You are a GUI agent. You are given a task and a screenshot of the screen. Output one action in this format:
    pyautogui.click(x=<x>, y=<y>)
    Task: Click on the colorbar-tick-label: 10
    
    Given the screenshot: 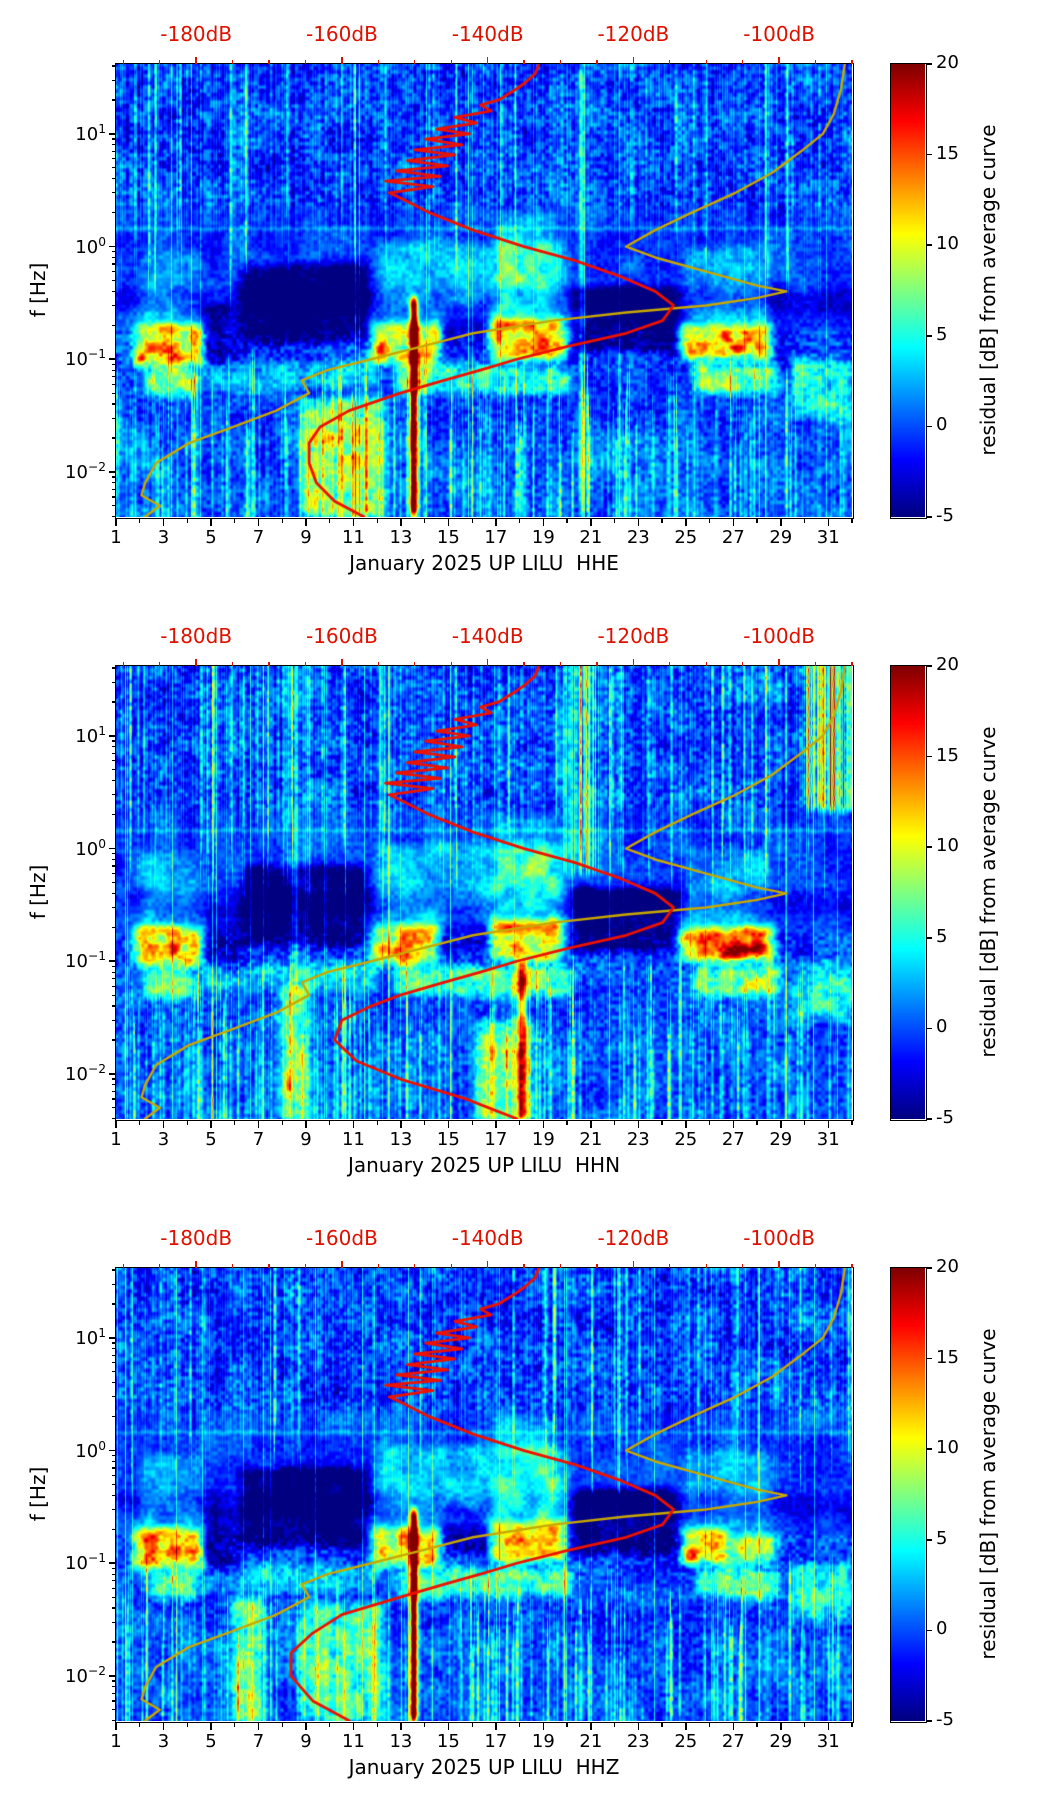 What is the action you would take?
    pyautogui.click(x=947, y=846)
    